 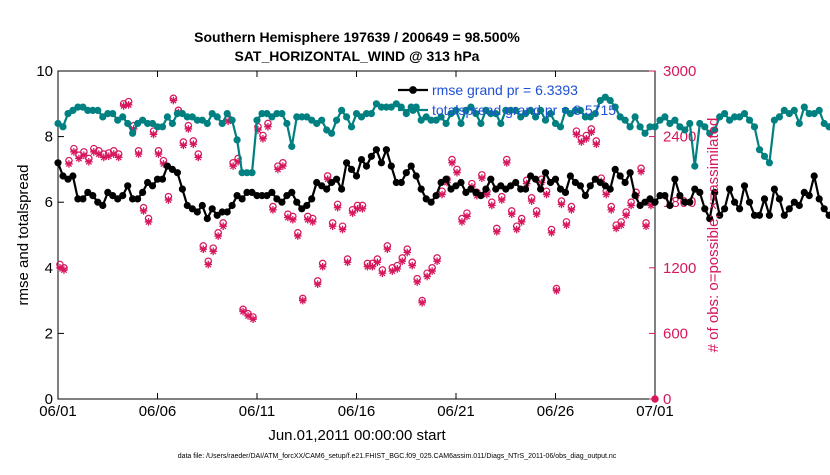 I want to click on x-tick-label: 06/26, so click(x=556, y=411).